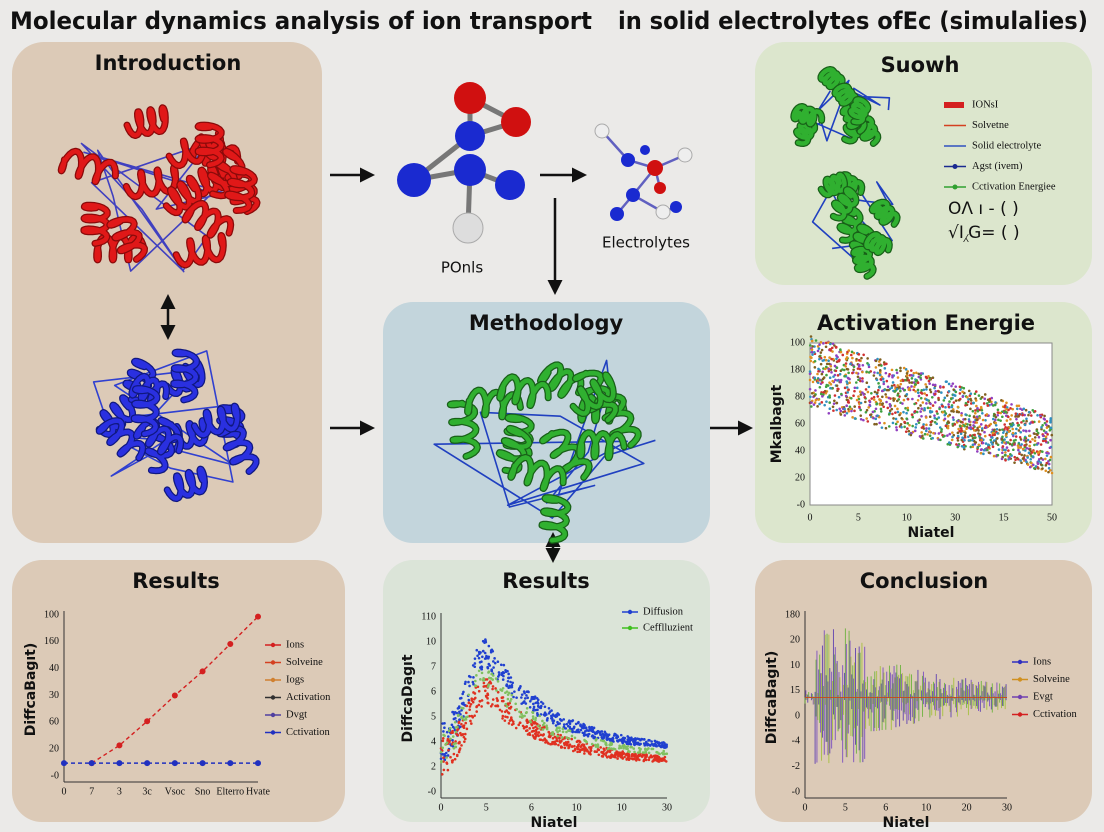 The image size is (1104, 832). Describe the element at coordinates (931, 533) in the screenshot. I see `x-axis-label: Niatel` at that location.